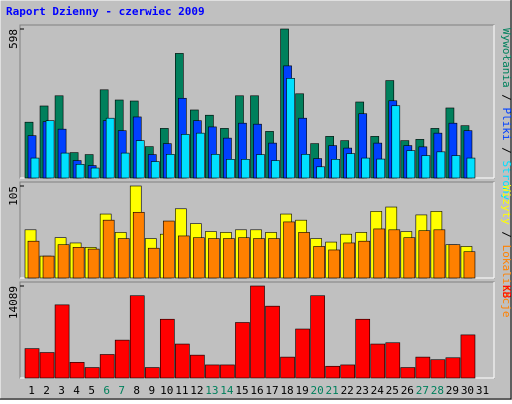 The height and width of the screenshot is (404, 512). What do you see at coordinates (211, 390) in the screenshot?
I see `x-tick-label: 13` at bounding box center [211, 390].